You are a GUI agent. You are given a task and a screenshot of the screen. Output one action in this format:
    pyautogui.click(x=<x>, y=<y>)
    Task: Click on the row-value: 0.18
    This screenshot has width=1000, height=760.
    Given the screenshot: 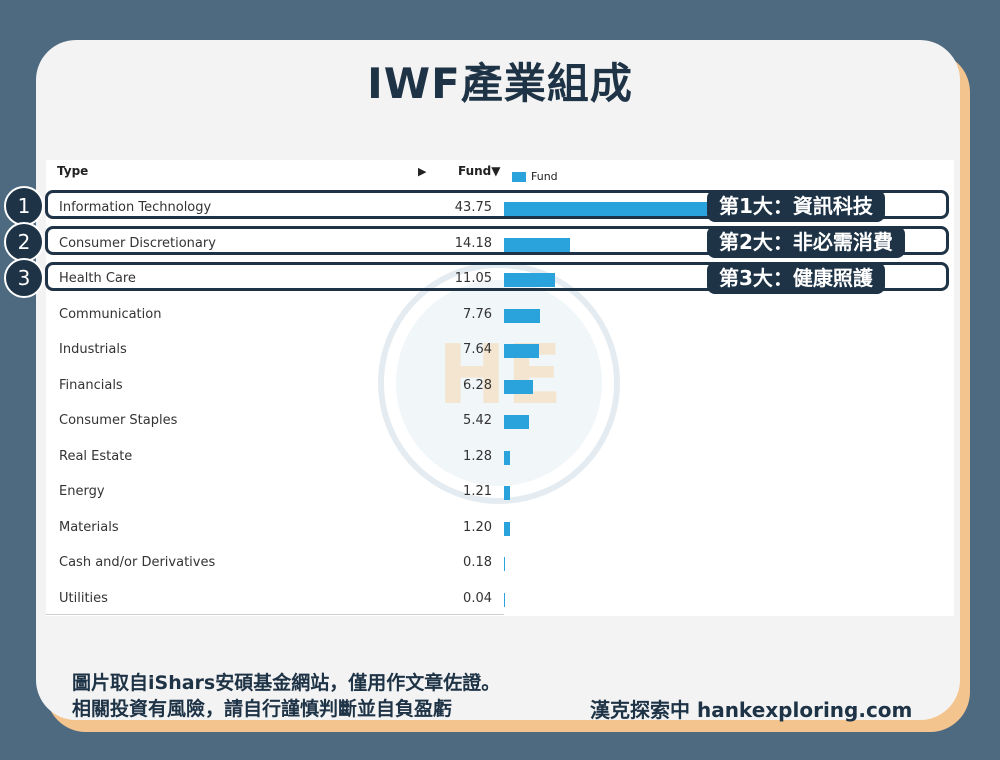 What is the action you would take?
    pyautogui.click(x=477, y=562)
    